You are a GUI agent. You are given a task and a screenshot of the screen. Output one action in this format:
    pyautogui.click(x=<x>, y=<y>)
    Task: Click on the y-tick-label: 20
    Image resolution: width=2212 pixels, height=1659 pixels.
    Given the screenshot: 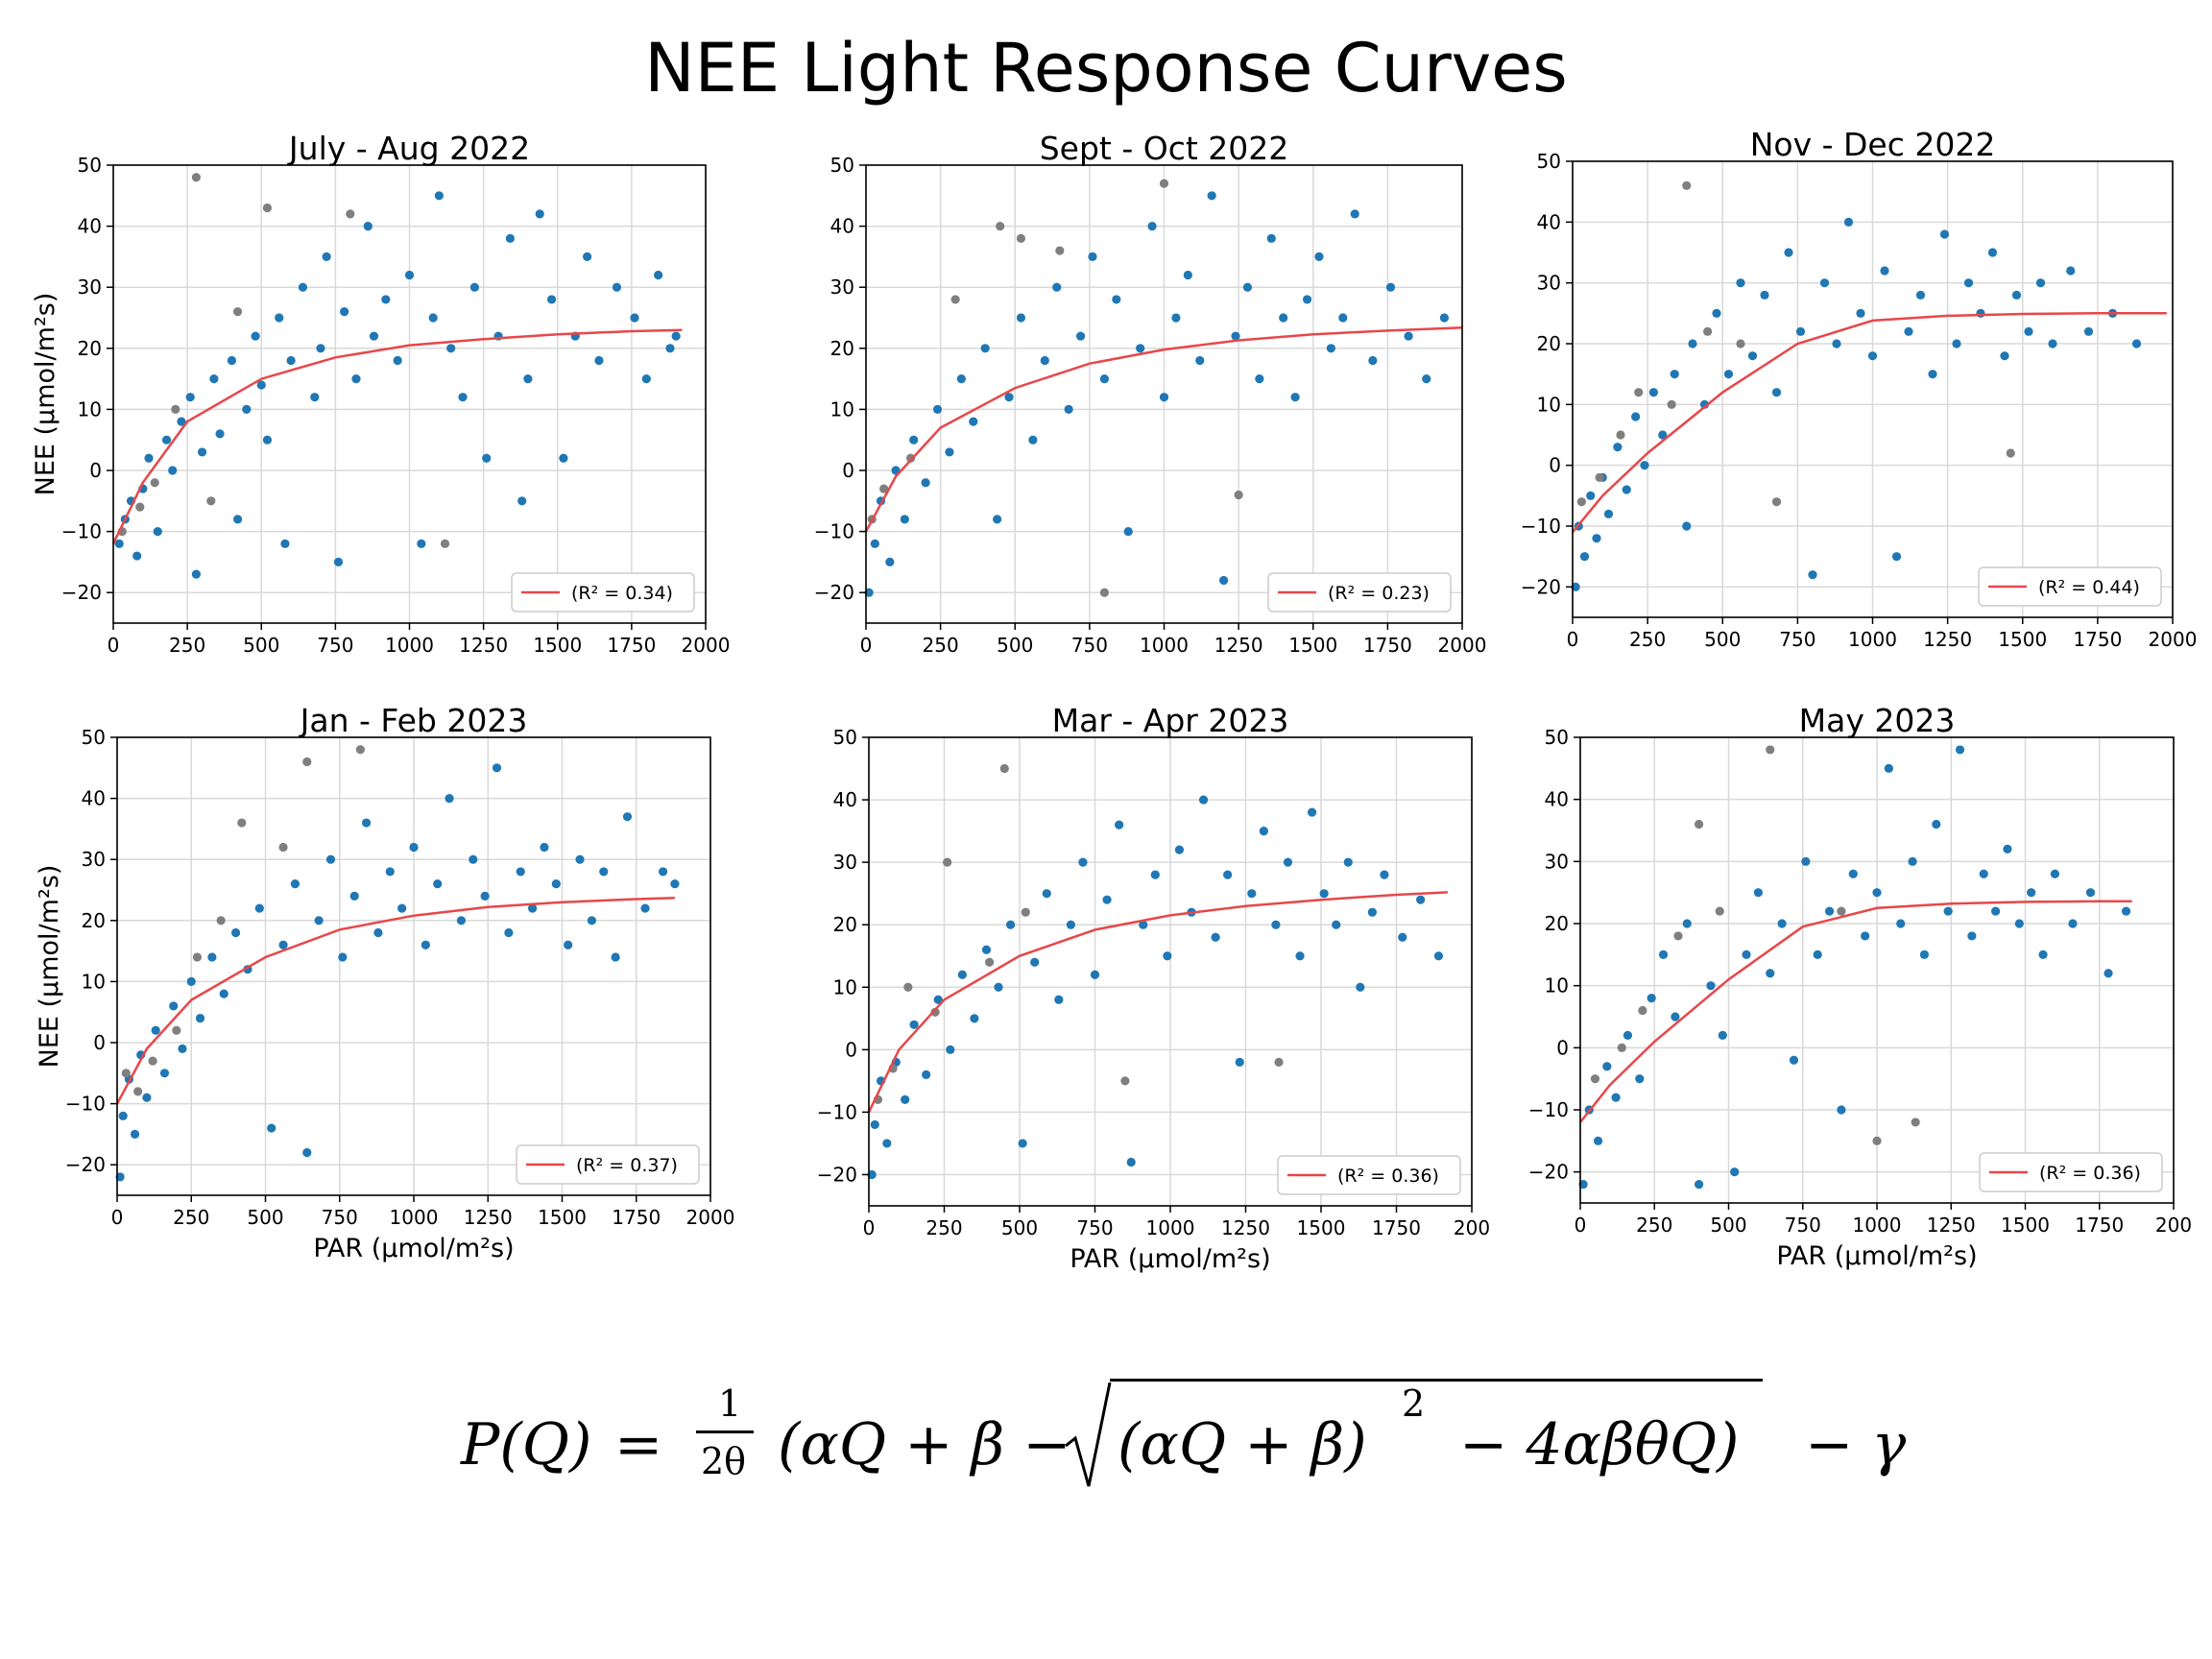 What is the action you would take?
    pyautogui.click(x=845, y=925)
    